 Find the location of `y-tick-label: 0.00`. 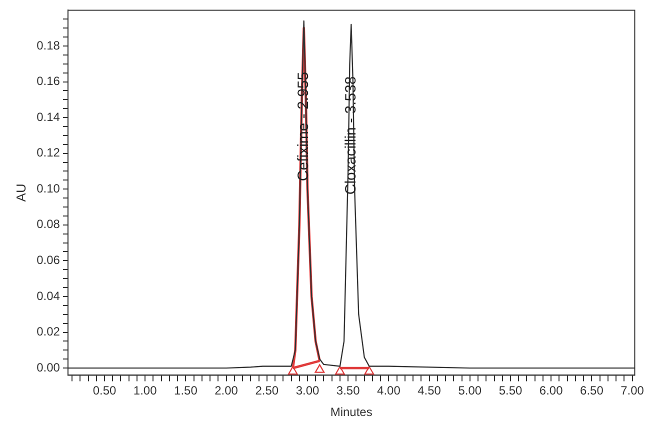

y-tick-label: 0.00 is located at coordinates (48, 367).